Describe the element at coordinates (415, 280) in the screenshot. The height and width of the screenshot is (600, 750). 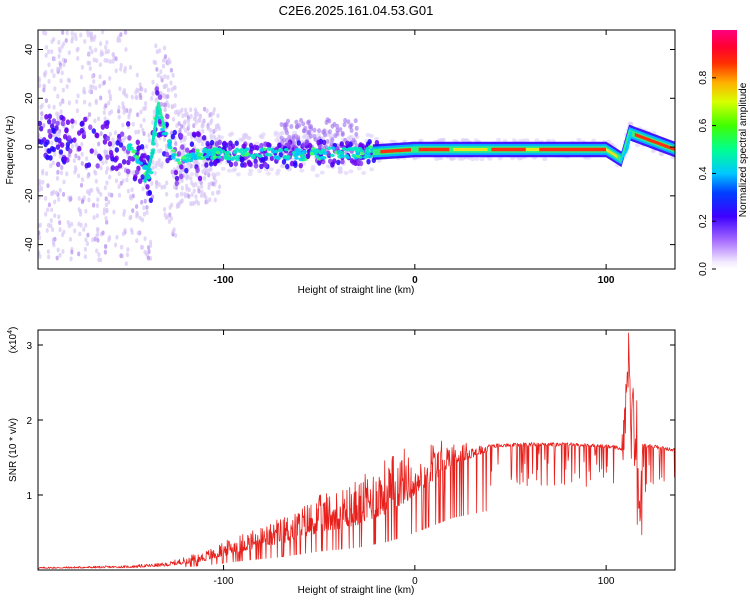
I see `x-tick-label: 0` at that location.